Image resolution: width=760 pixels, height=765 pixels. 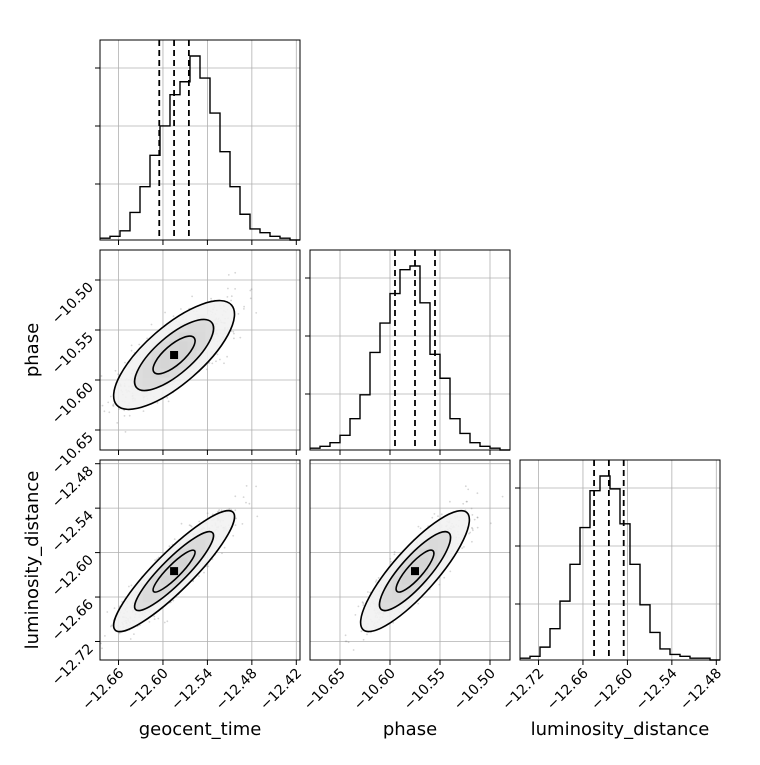 I want to click on panel-frame-luminosity-distance-vs-geocent-time, so click(x=200, y=560).